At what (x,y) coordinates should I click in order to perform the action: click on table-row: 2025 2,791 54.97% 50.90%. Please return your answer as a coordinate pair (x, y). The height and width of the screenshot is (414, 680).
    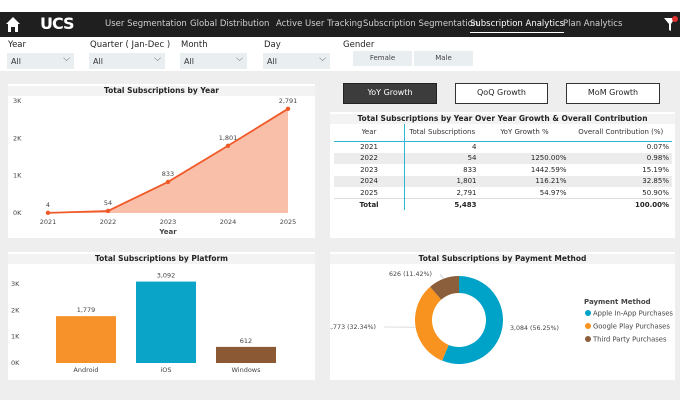
    Looking at the image, I should click on (503, 193).